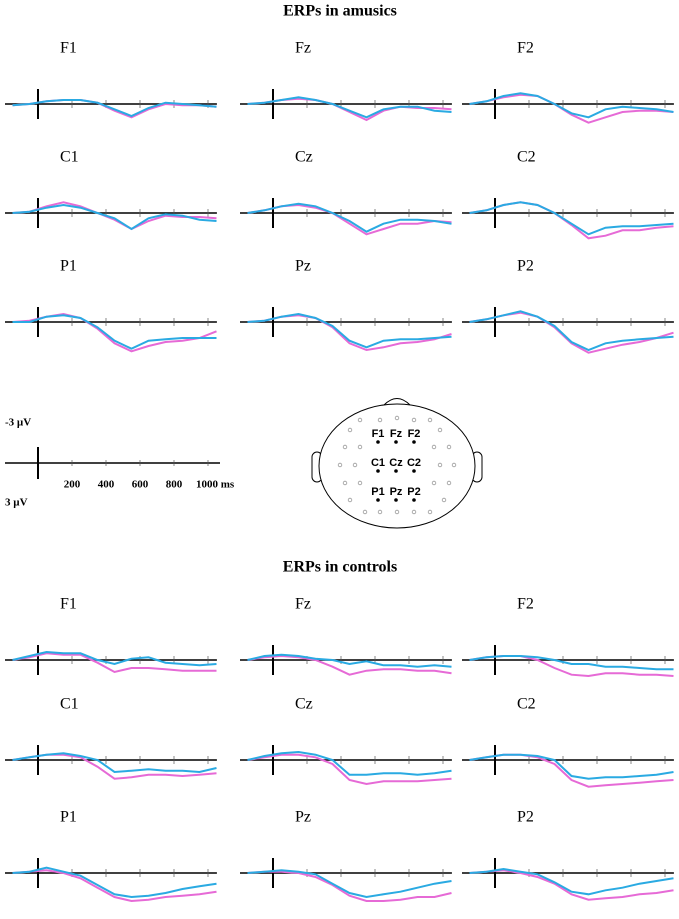  Describe the element at coordinates (215, 485) in the screenshot. I see `x-tick-label: 1000 ms` at that location.